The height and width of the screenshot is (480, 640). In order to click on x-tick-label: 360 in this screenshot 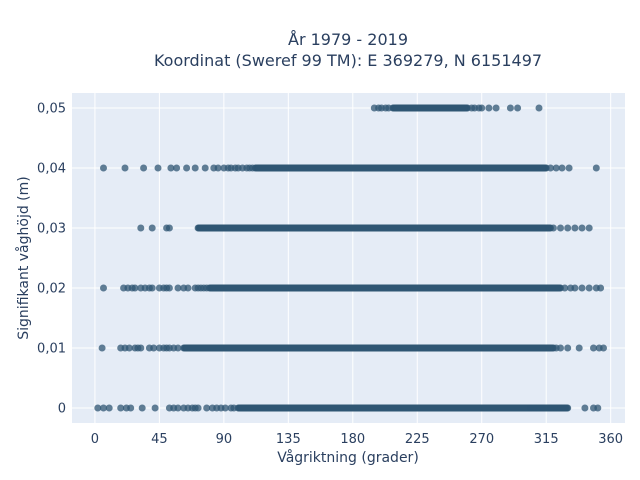, I will do `click(610, 439)`.